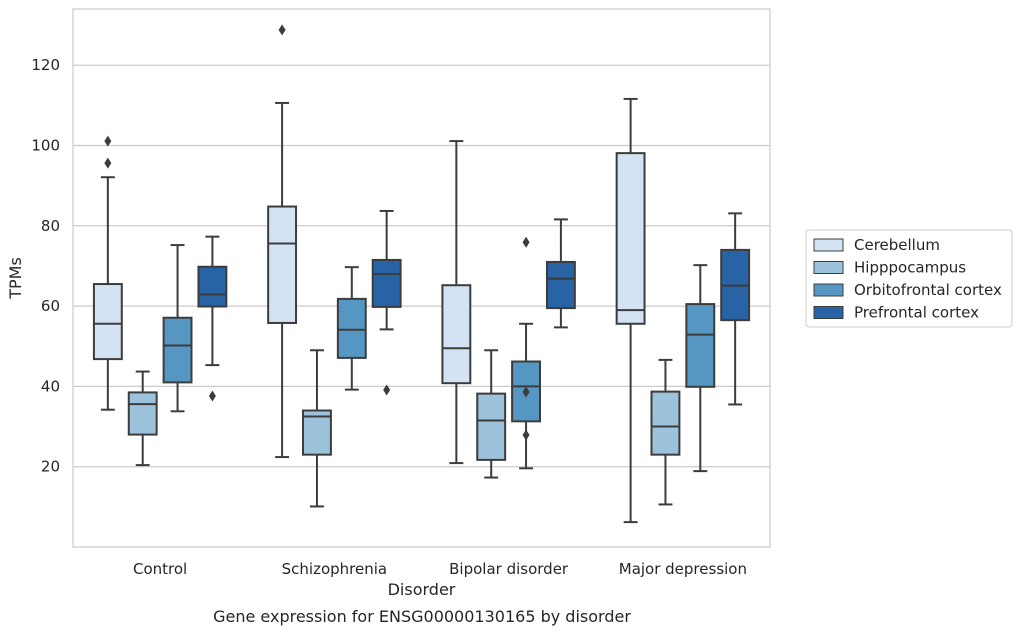  I want to click on x-axis-label: Disorder, so click(422, 589).